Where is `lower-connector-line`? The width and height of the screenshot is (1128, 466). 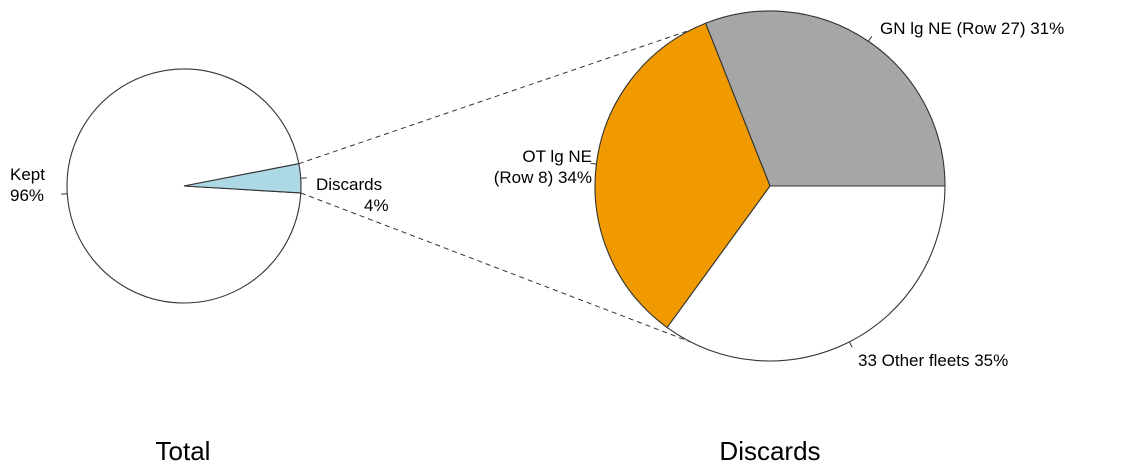 lower-connector-line is located at coordinates (495, 267).